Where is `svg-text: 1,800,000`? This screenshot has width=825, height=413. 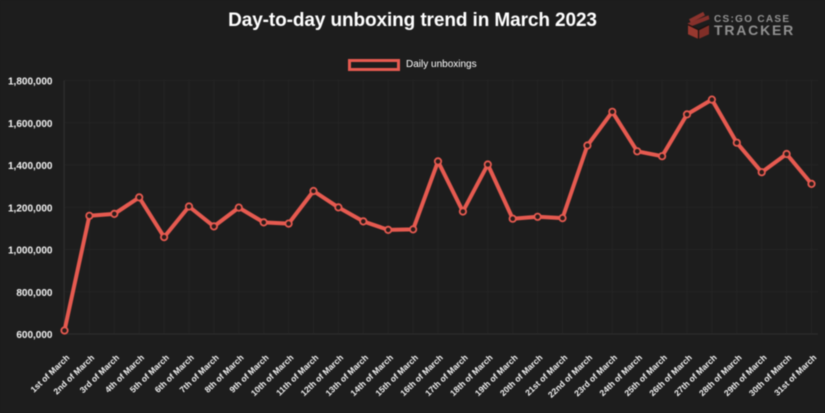
svg-text: 1,800,000 is located at coordinates (30, 82).